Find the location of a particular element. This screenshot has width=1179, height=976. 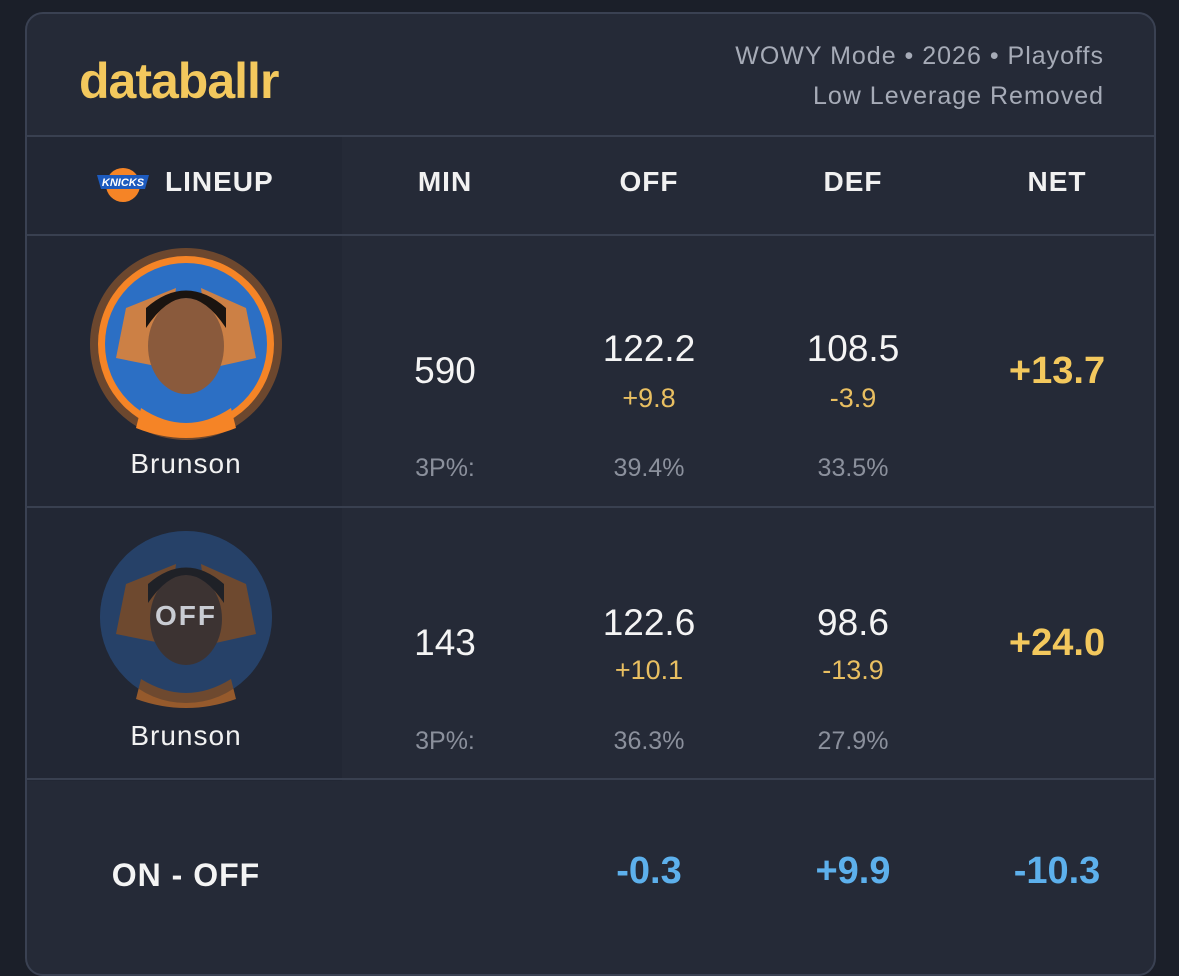

def-on-off: +9.9 is located at coordinates (853, 871).